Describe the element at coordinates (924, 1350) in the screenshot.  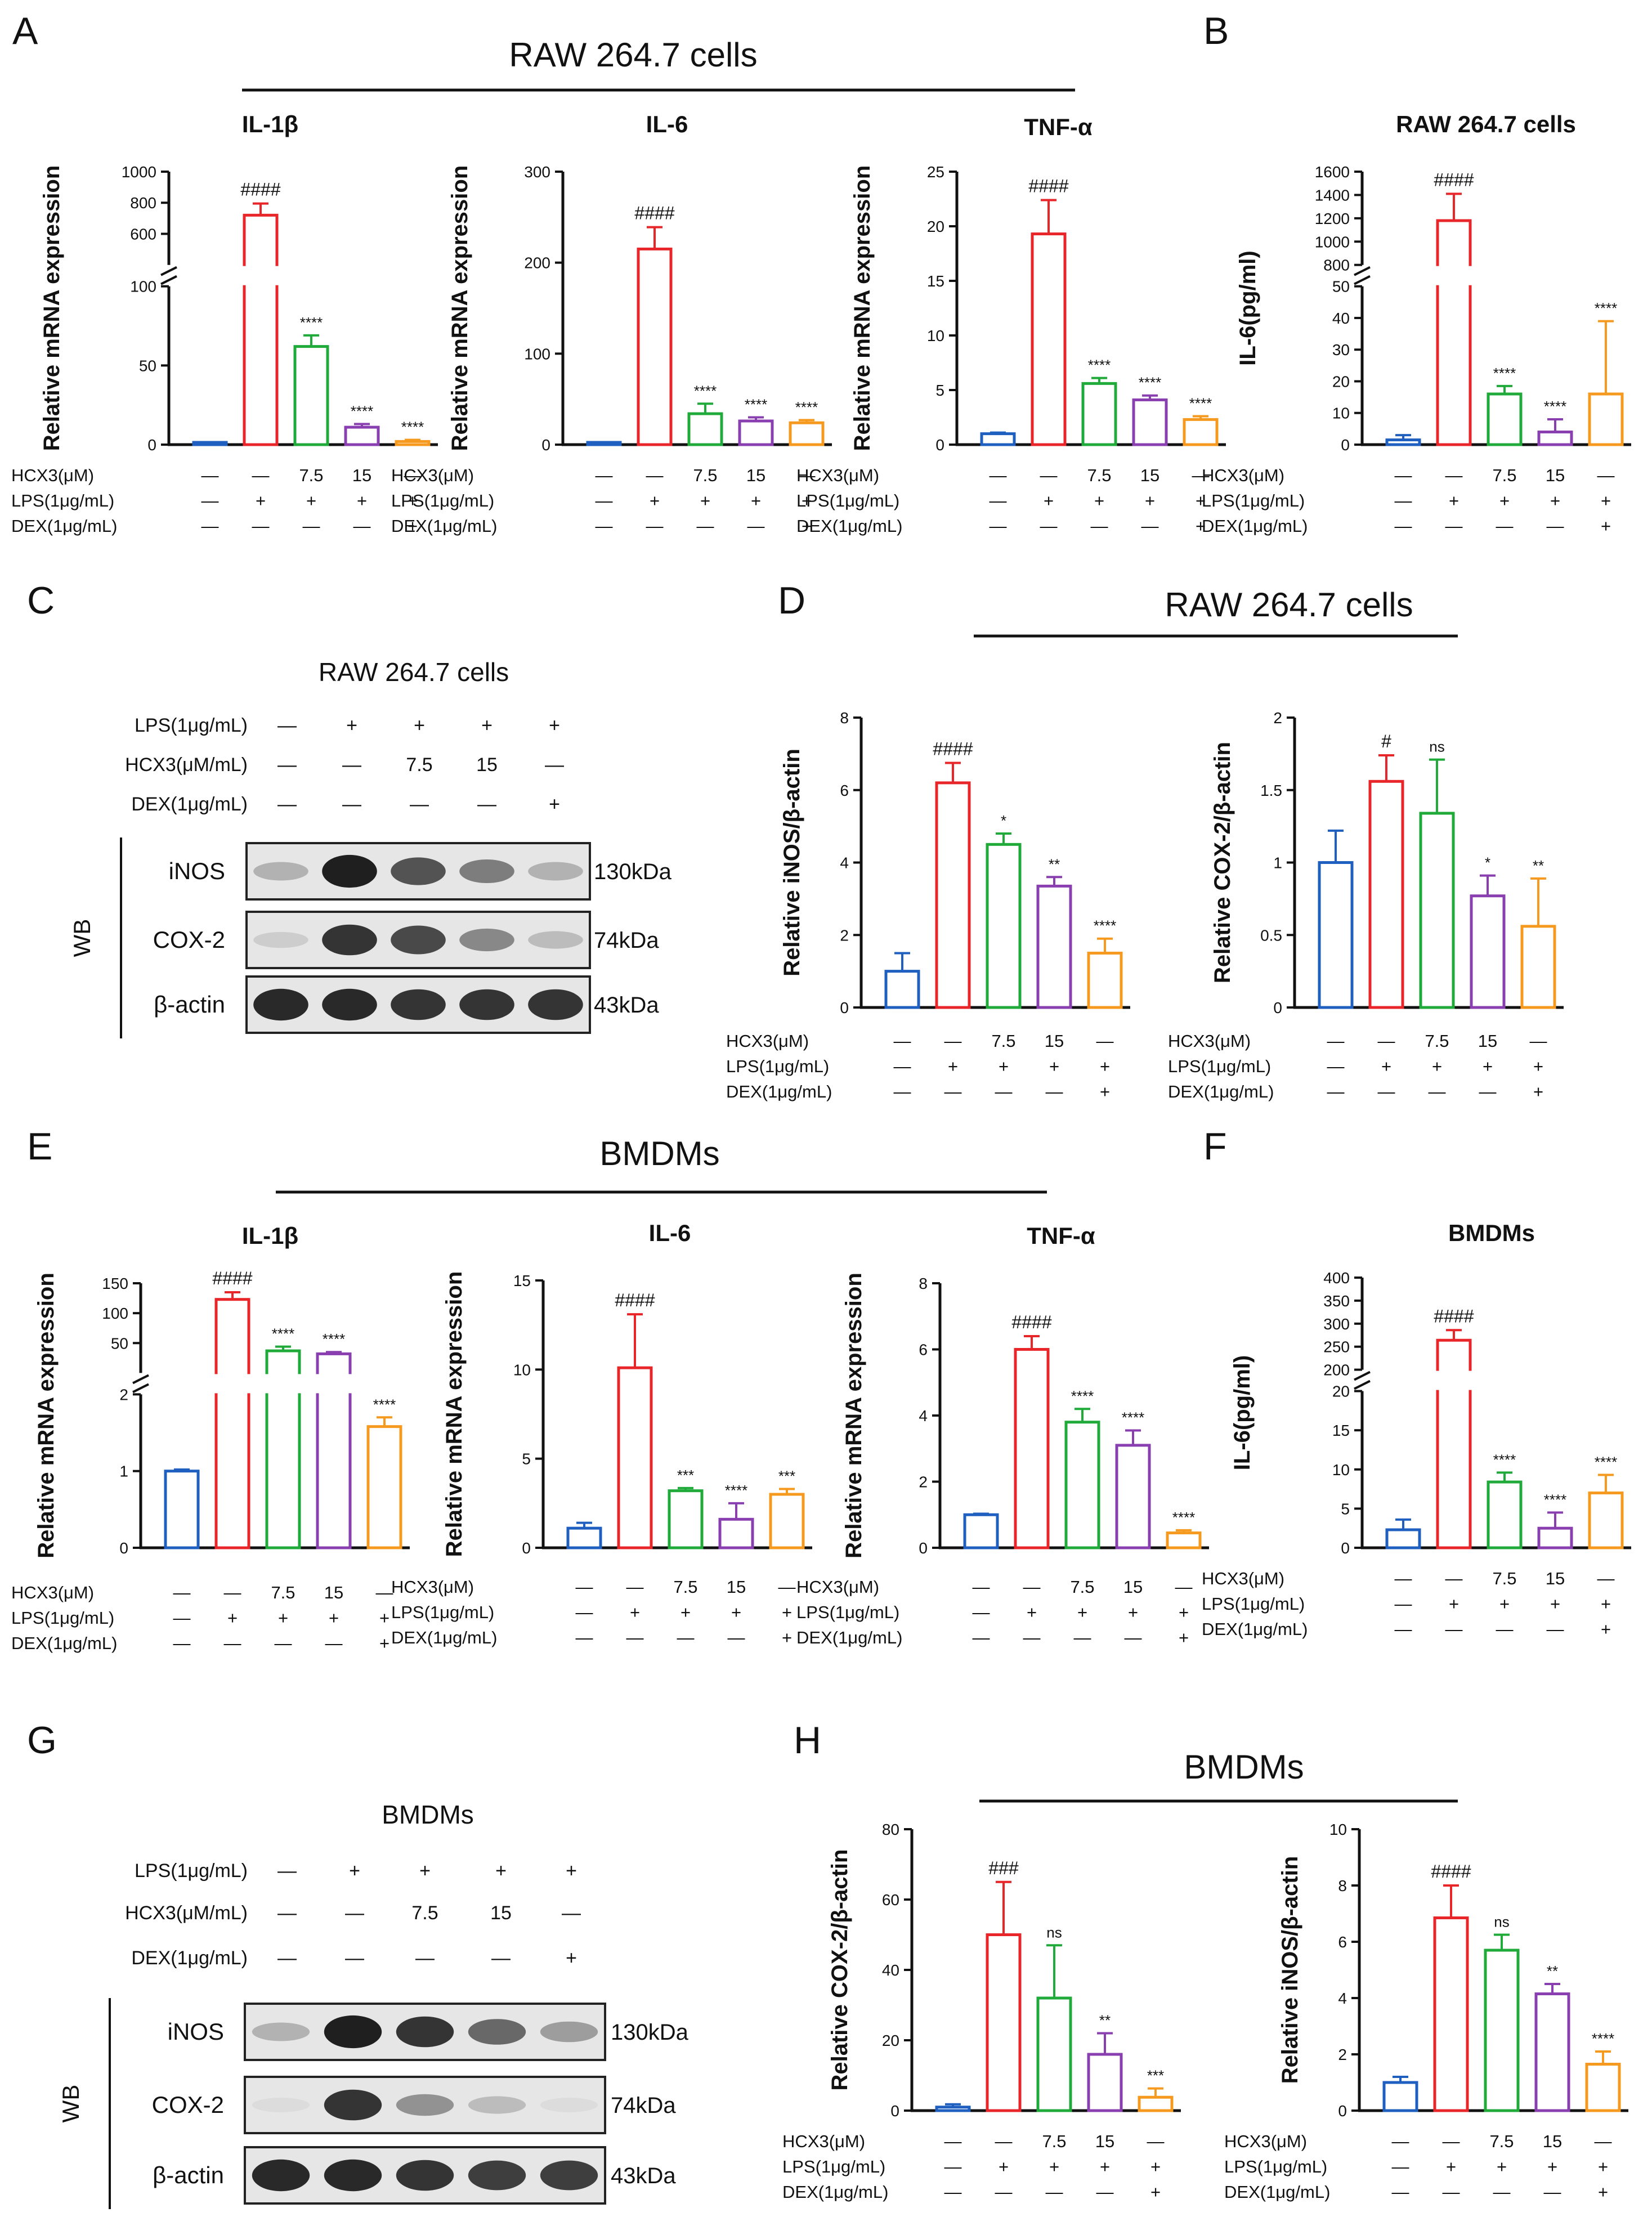
I see `y-tick-label: 6` at that location.